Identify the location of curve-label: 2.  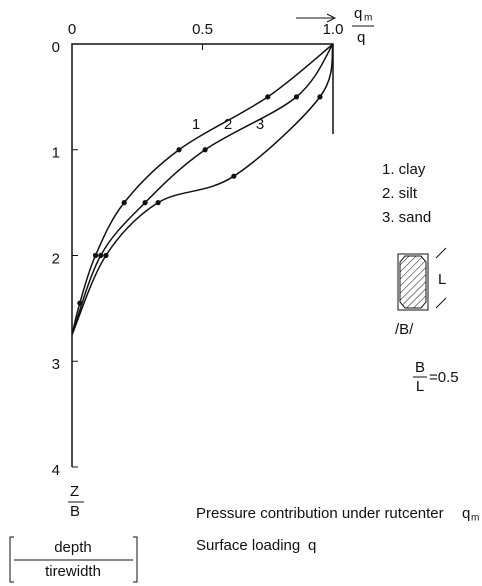
(228, 124).